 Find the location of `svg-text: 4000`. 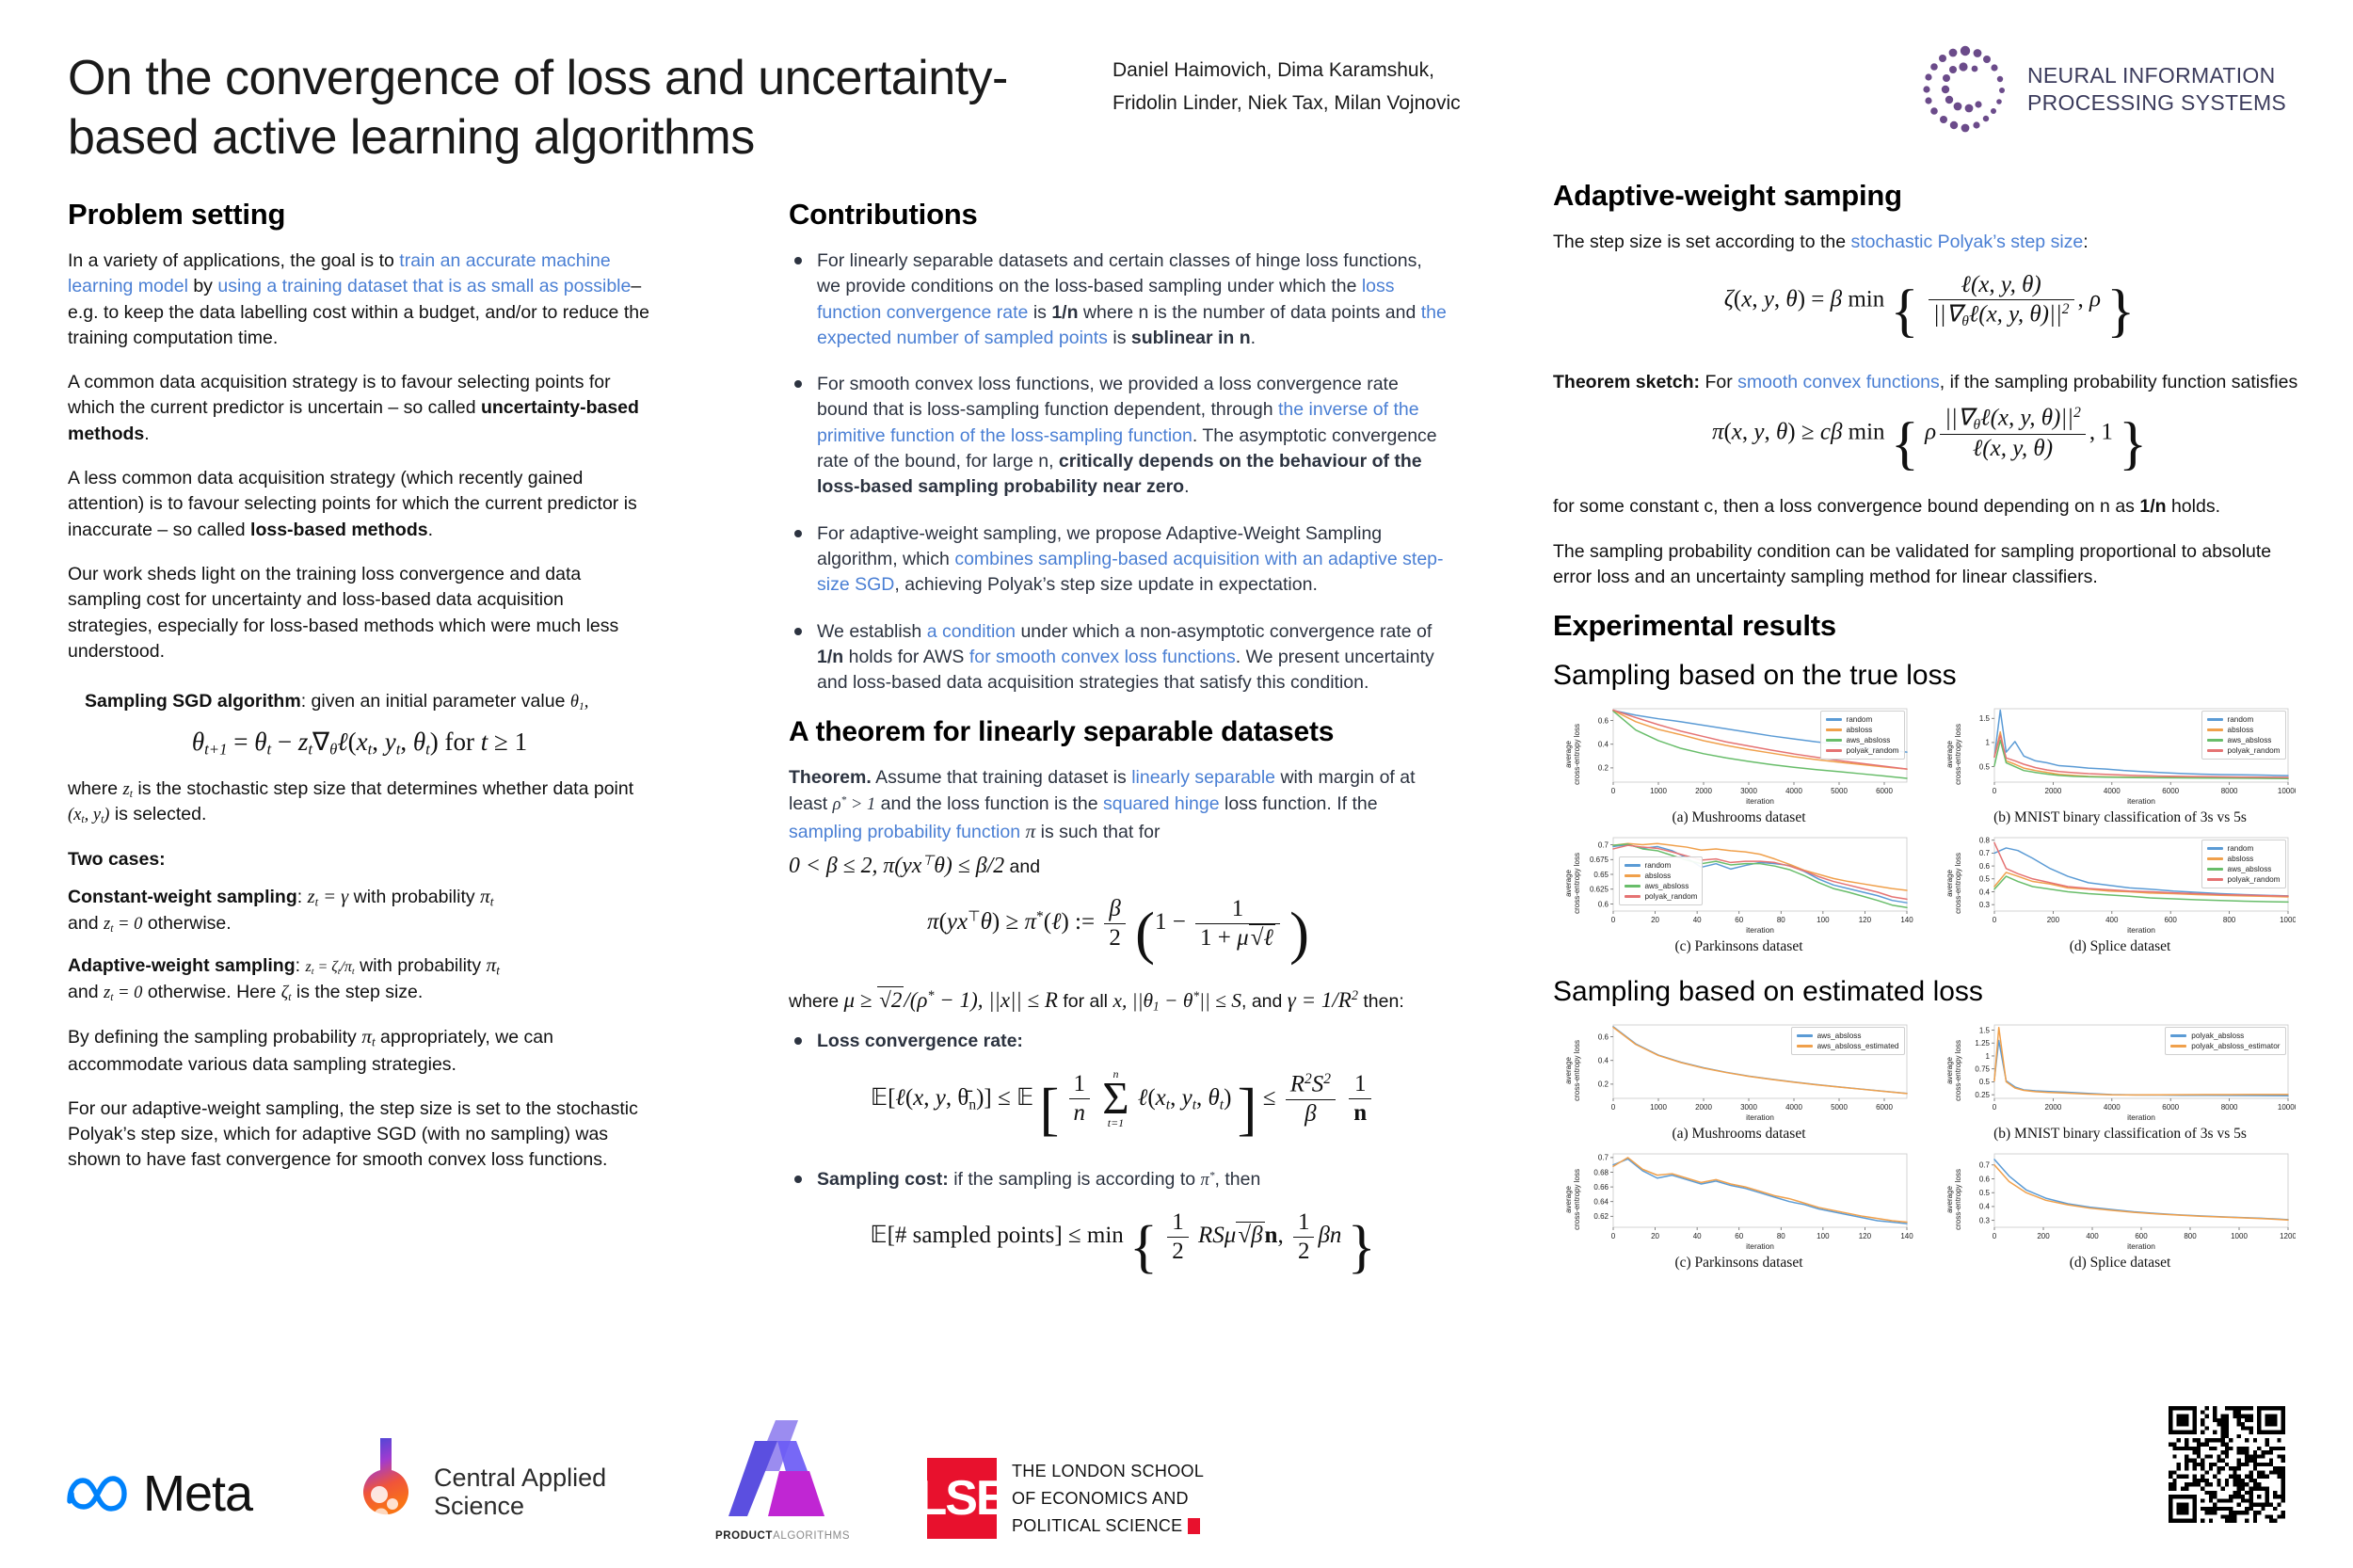

svg-text: 4000 is located at coordinates (1793, 791).